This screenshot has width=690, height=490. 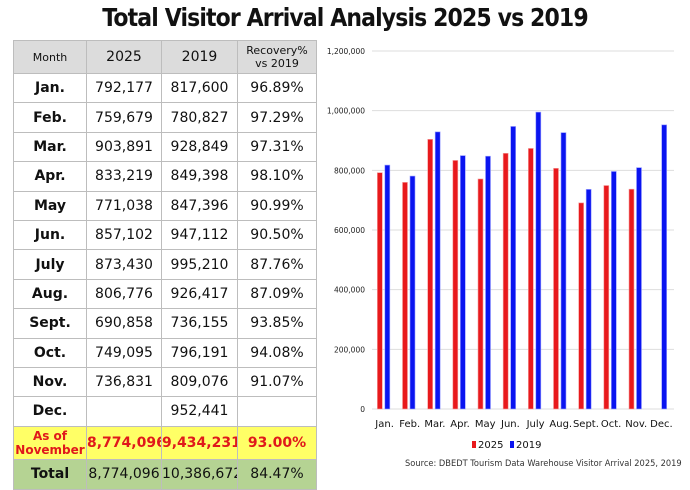 What do you see at coordinates (124, 411) in the screenshot?
I see `value-2025-cell` at bounding box center [124, 411].